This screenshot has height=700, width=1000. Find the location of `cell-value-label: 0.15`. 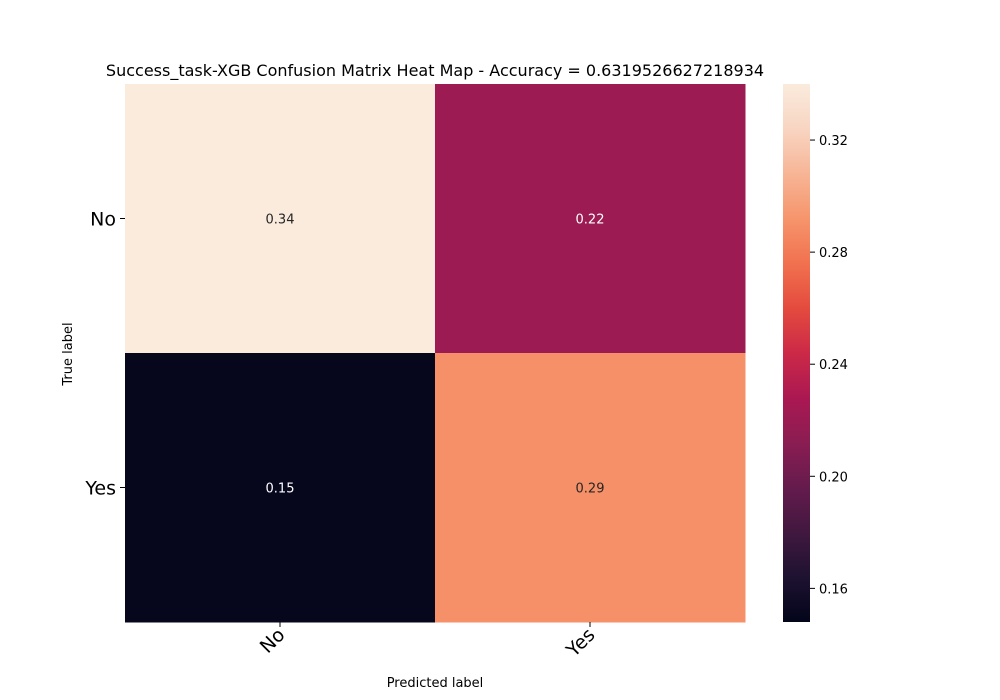

cell-value-label: 0.15 is located at coordinates (280, 489).